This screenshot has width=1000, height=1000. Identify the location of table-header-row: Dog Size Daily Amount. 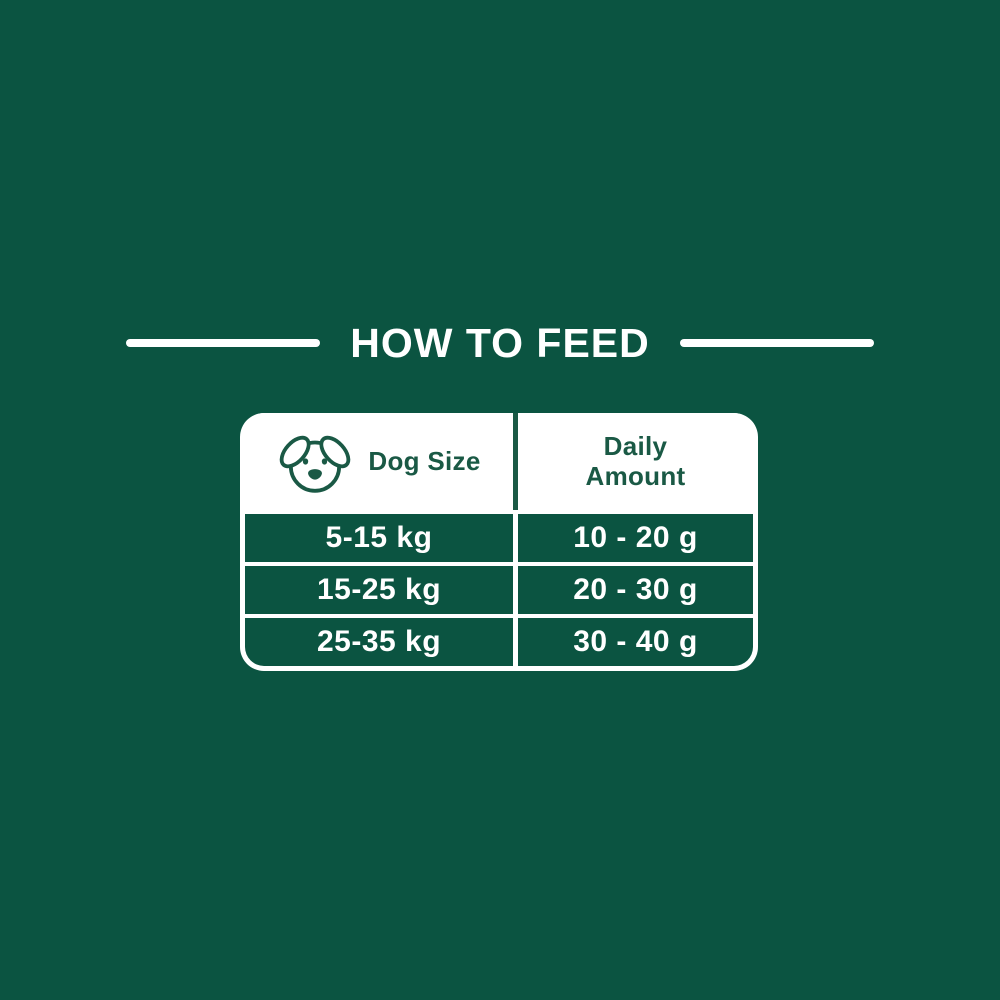
(499, 461).